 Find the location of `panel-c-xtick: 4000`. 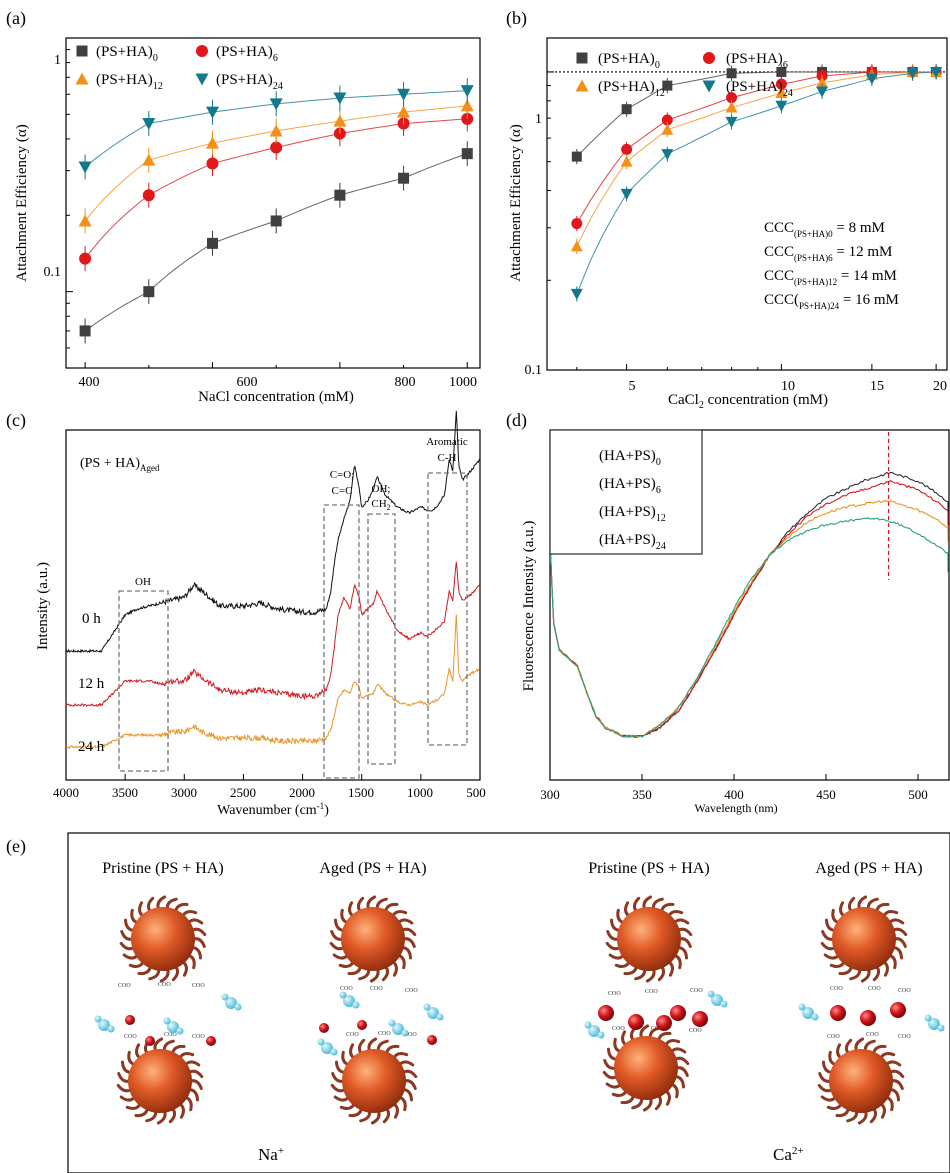

panel-c-xtick: 4000 is located at coordinates (66, 792).